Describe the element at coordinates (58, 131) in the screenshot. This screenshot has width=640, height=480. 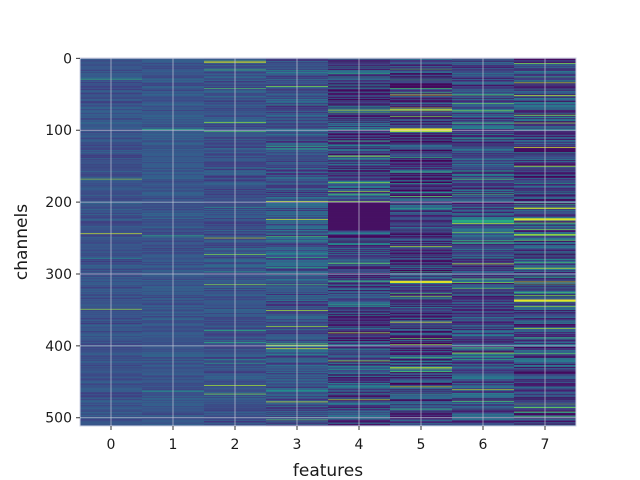
I see `y-tick-label: 100` at that location.